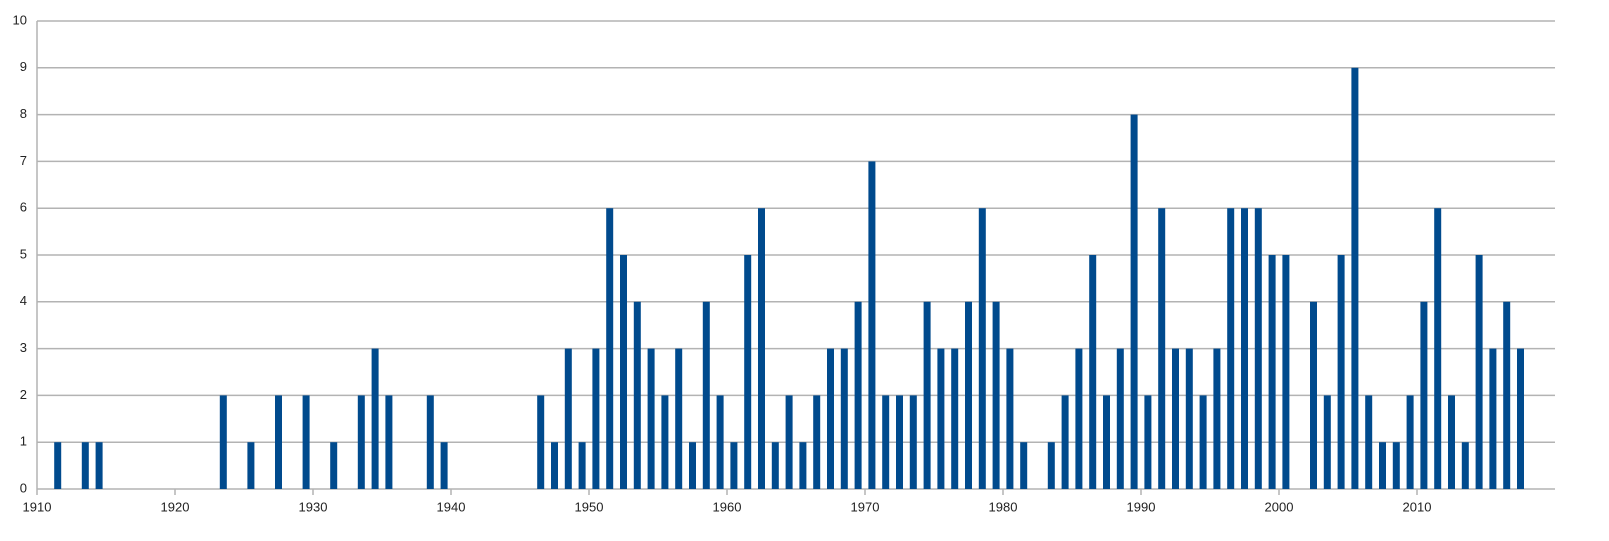 This screenshot has height=541, width=1609. Describe the element at coordinates (1003, 506) in the screenshot. I see `x-tick-label: 1980` at that location.